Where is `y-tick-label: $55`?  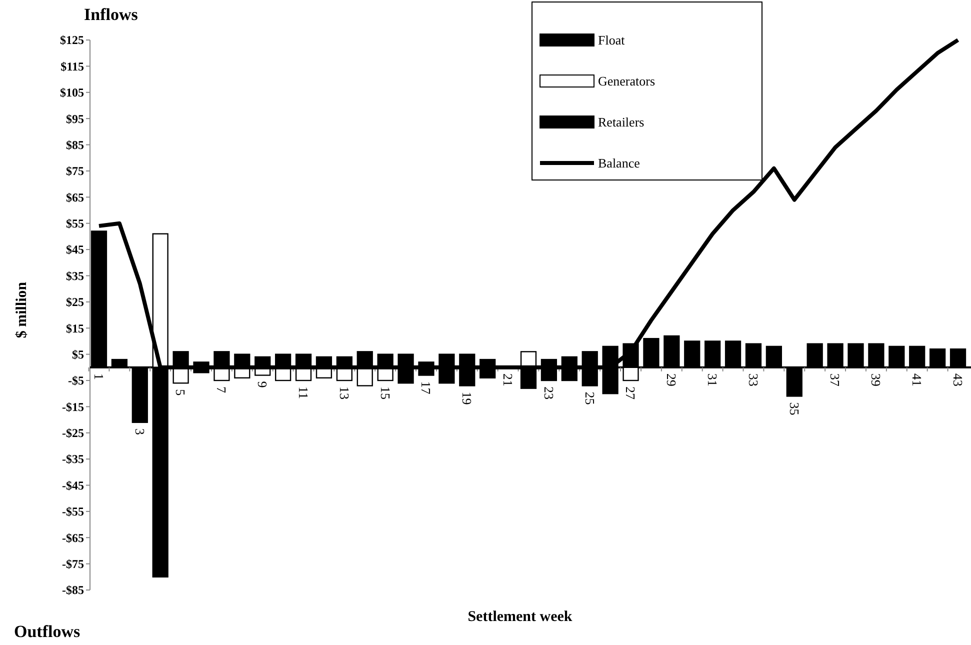
y-tick-label: $55 is located at coordinates (75, 223).